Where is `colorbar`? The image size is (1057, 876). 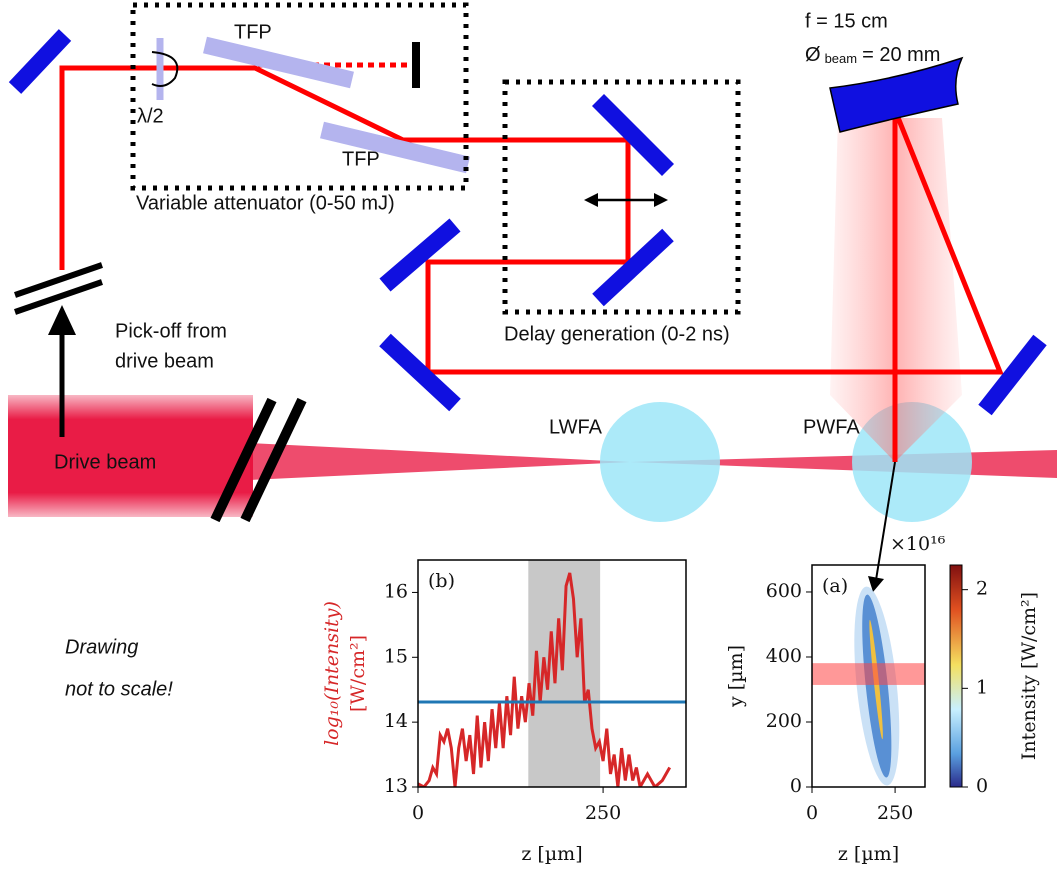 colorbar is located at coordinates (956, 676).